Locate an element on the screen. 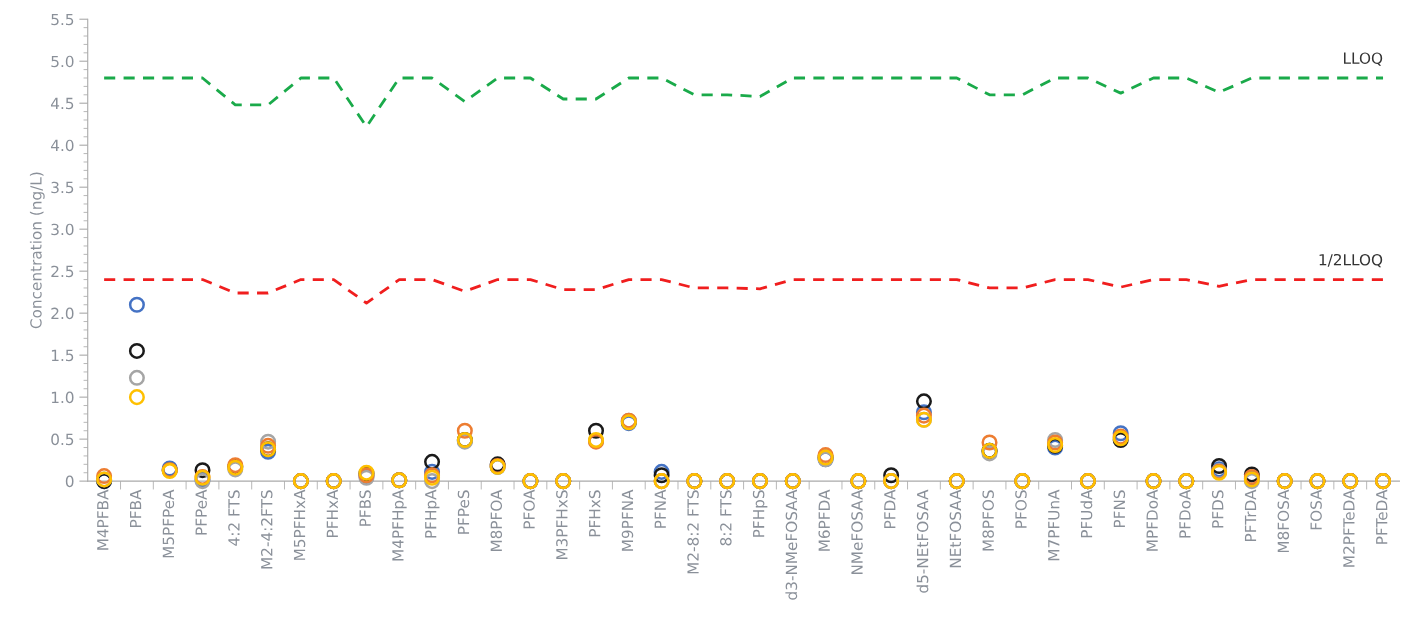  x-tick-label: PFDA is located at coordinates (890, 508).